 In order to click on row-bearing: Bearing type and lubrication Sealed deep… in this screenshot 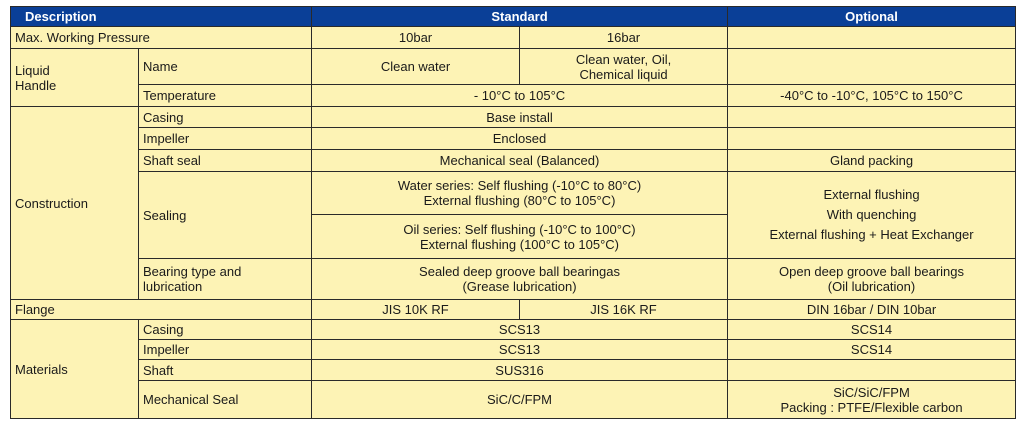, I will do `click(514, 279)`.